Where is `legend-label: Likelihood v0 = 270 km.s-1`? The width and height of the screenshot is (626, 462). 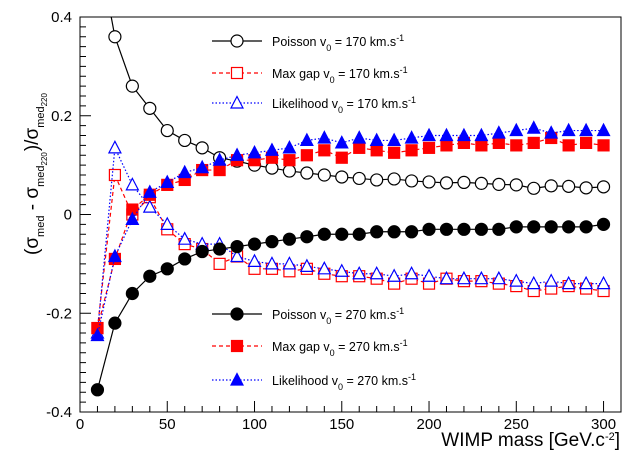 legend-label: Likelihood v0 = 270 km.s-1 is located at coordinates (344, 382).